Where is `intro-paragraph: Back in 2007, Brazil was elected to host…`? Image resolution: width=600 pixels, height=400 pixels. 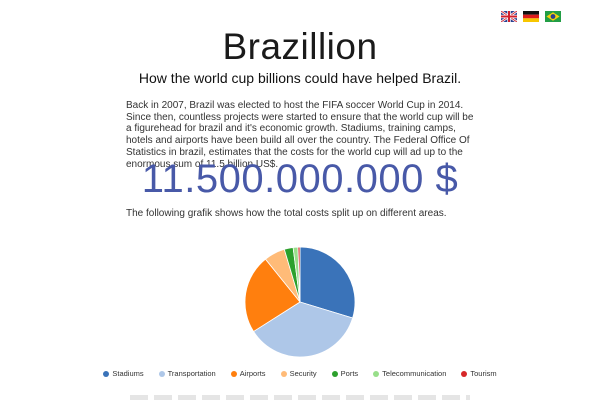 intro-paragraph: Back in 2007, Brazil was elected to host… is located at coordinates (300, 135).